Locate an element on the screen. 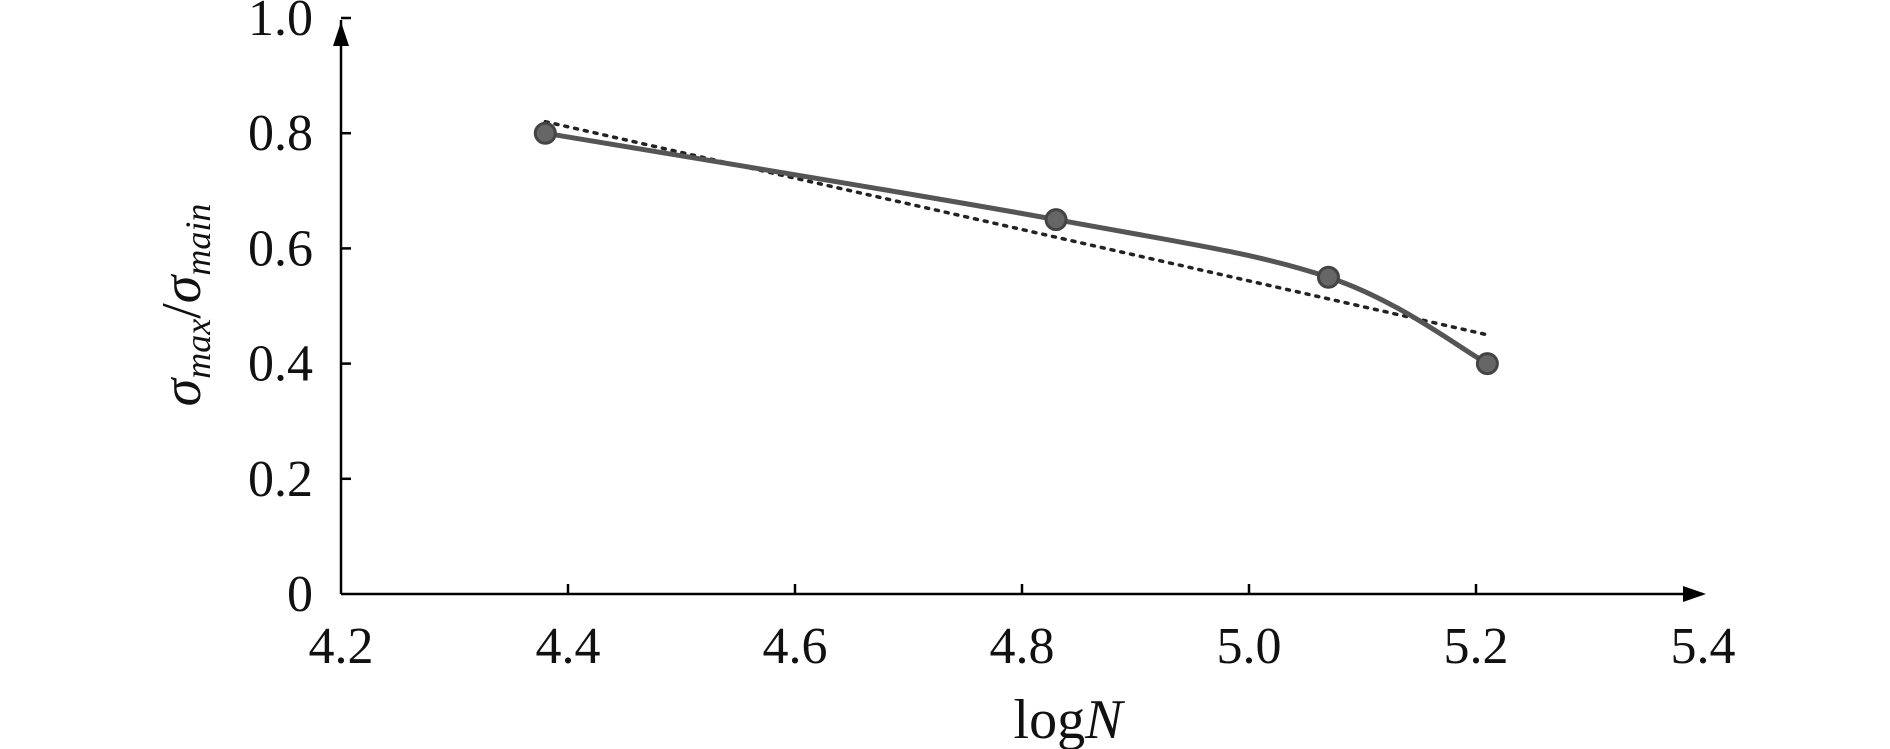  x-axis-ticks: 4.2 4.4 4.6 4.8 5.0 5.2 5.4 is located at coordinates (1022, 629).